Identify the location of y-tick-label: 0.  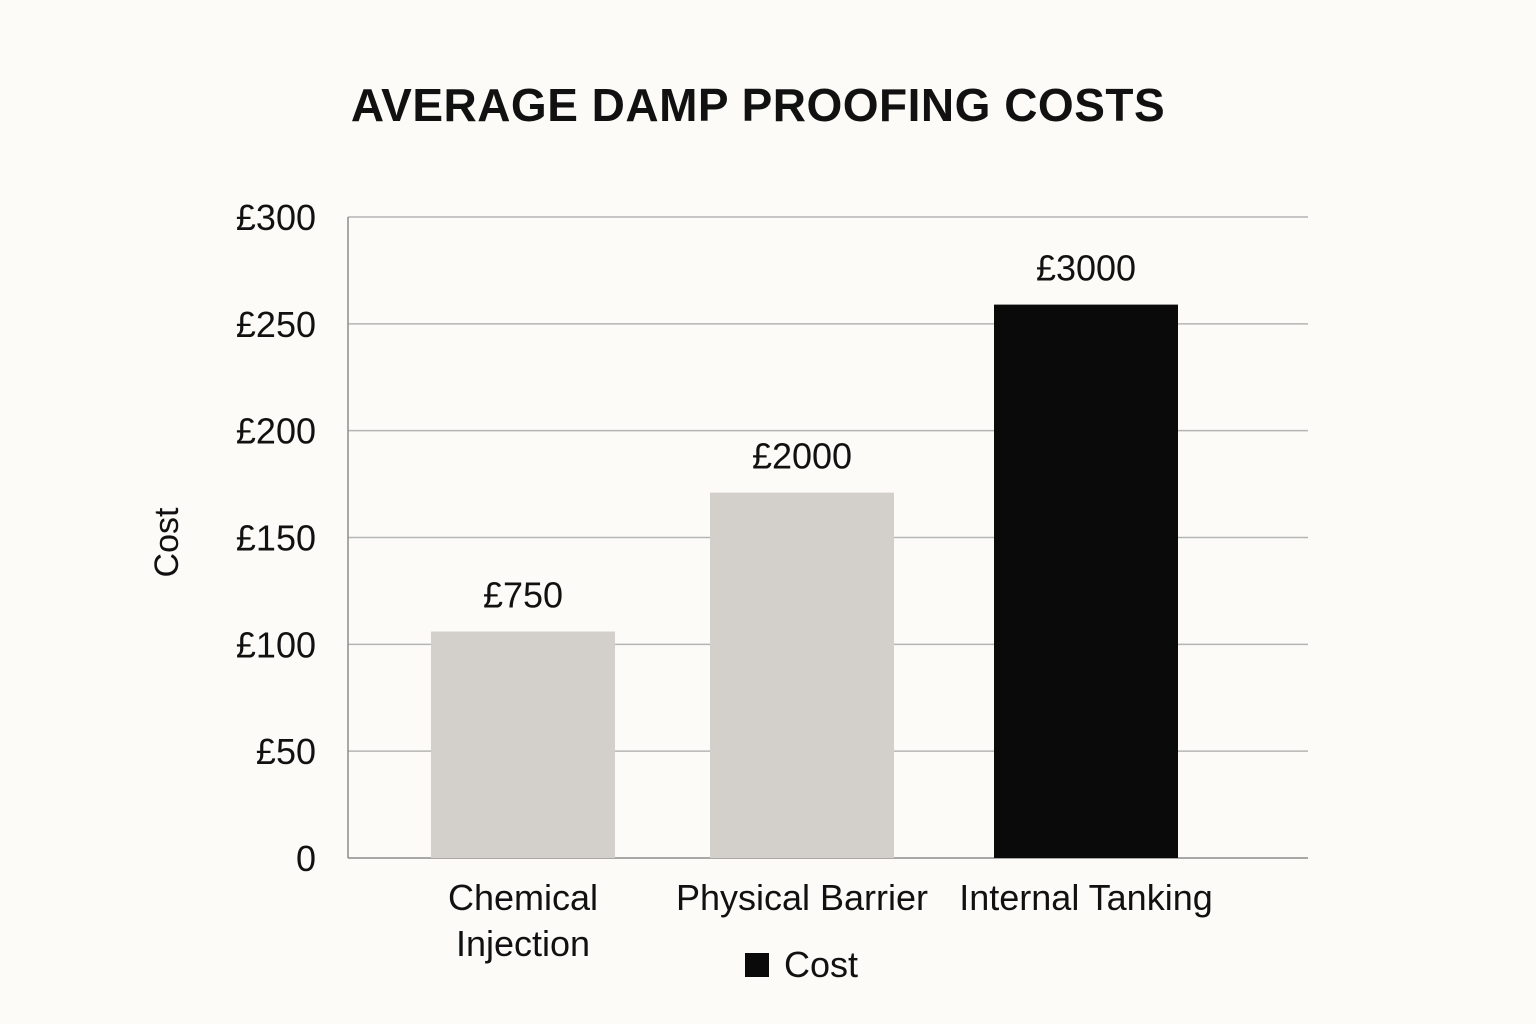
(306, 858).